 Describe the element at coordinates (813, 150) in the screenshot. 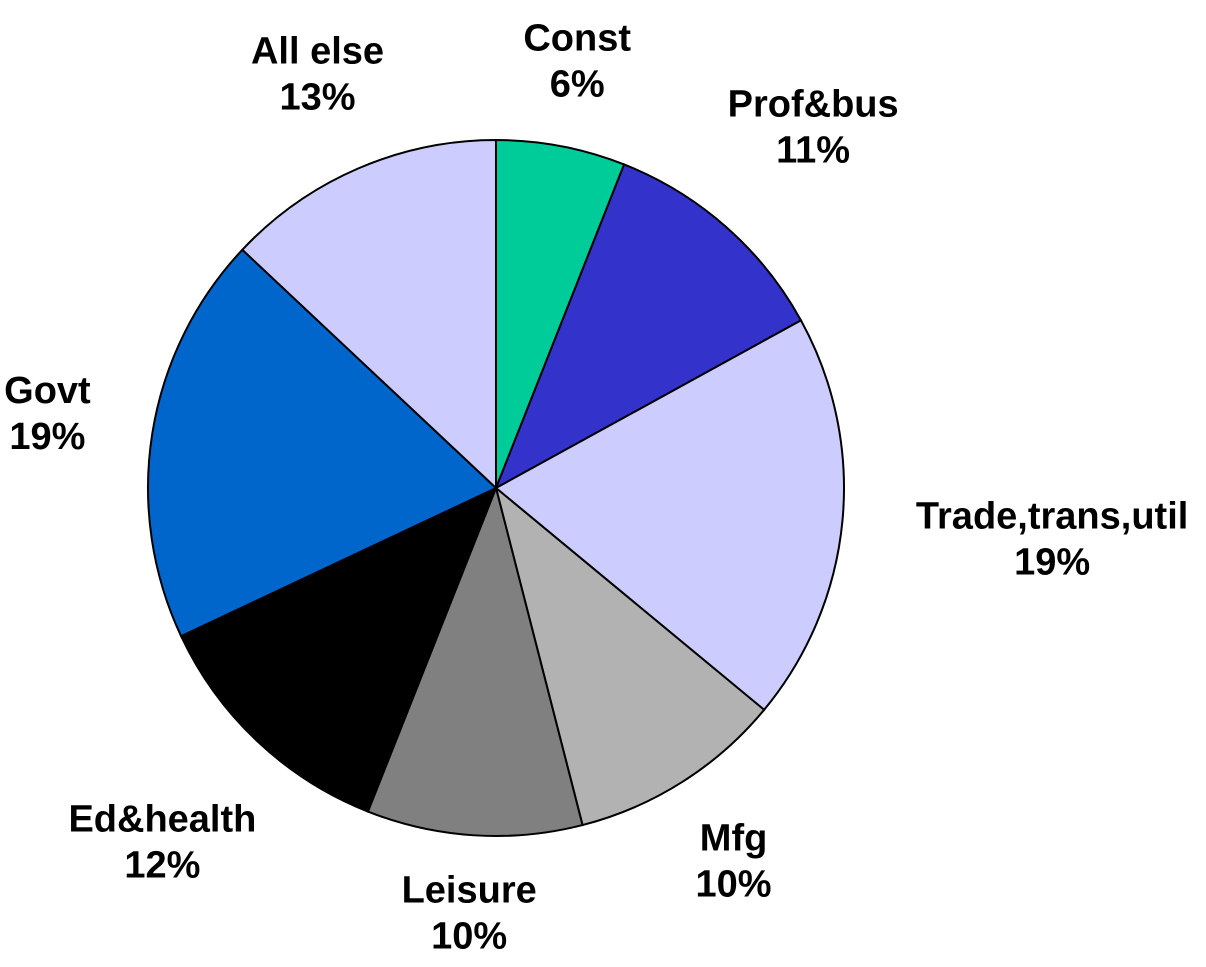

I see `slice-value-label: 11%` at that location.